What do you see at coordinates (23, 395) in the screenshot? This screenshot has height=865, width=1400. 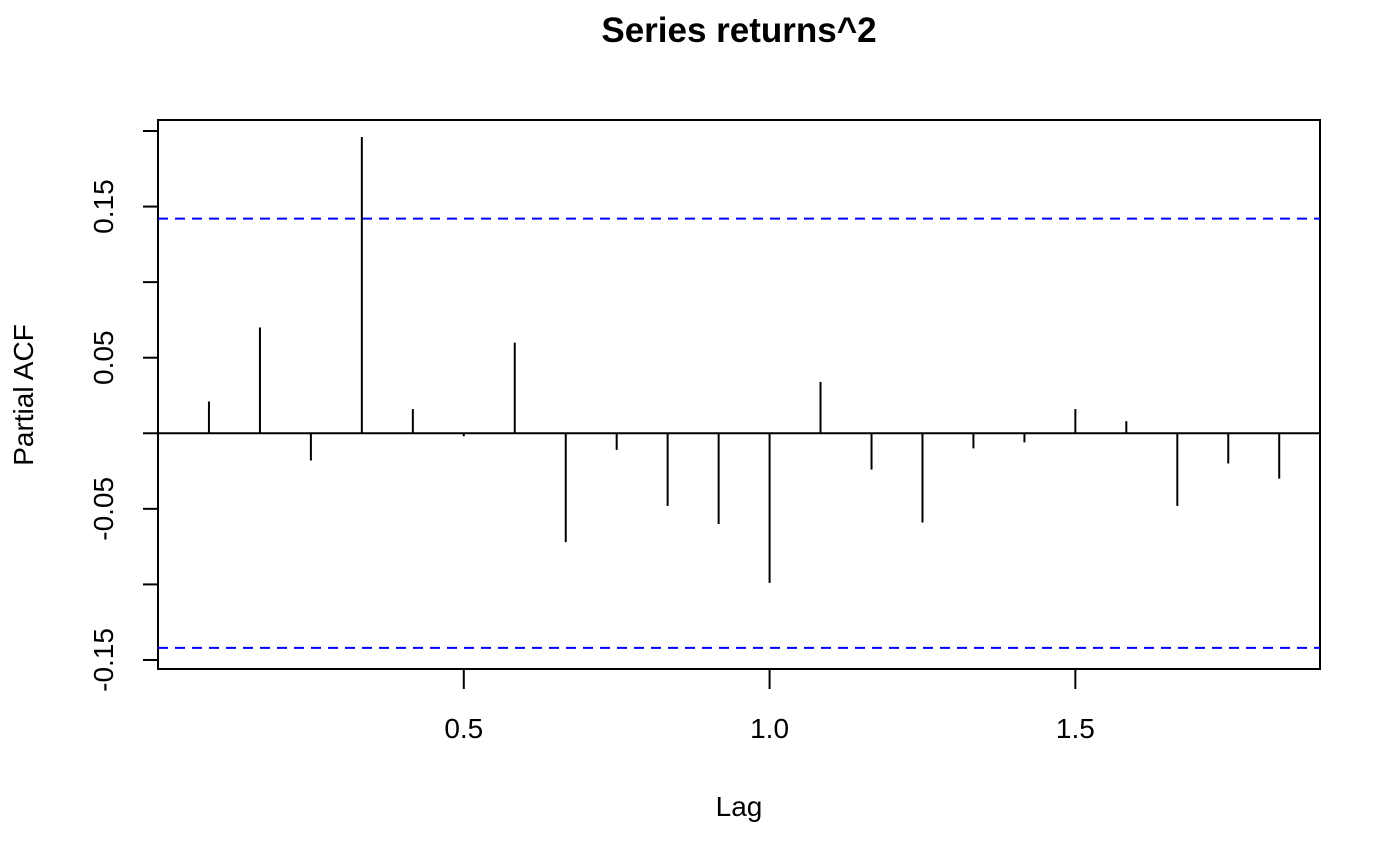 I see `y-axis-label: Partial ACF` at bounding box center [23, 395].